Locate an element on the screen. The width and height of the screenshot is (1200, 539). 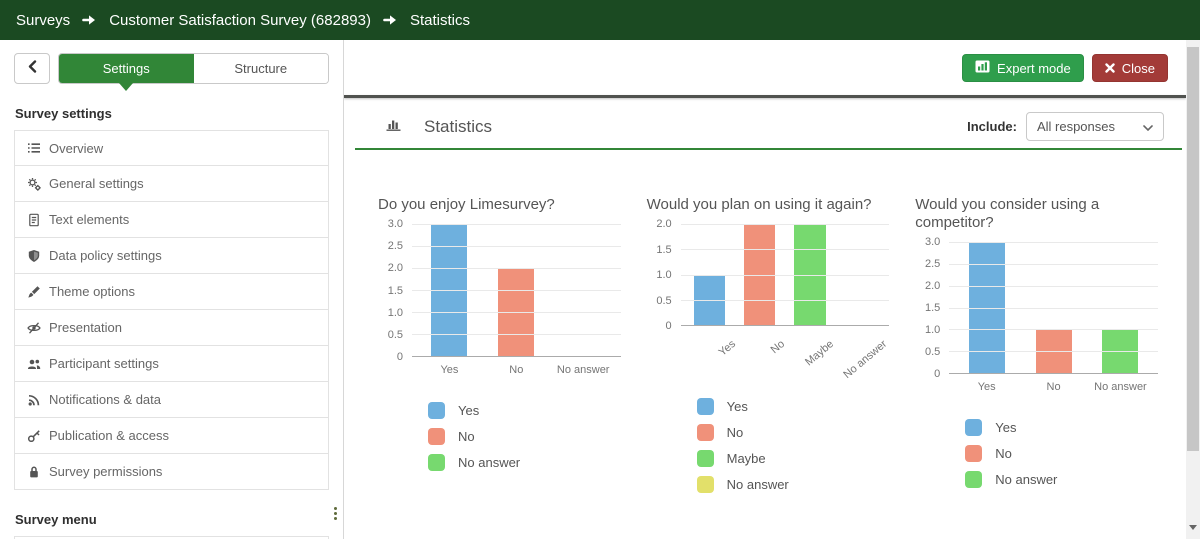
tab-structure: Structure is located at coordinates (260, 68).